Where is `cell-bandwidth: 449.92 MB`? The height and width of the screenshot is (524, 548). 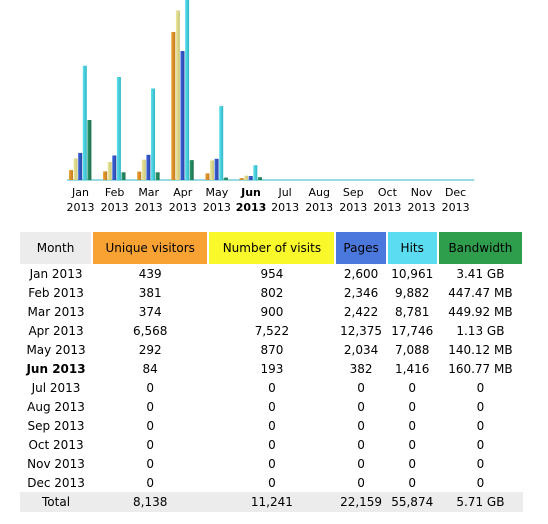 cell-bandwidth: 449.92 MB is located at coordinates (480, 311).